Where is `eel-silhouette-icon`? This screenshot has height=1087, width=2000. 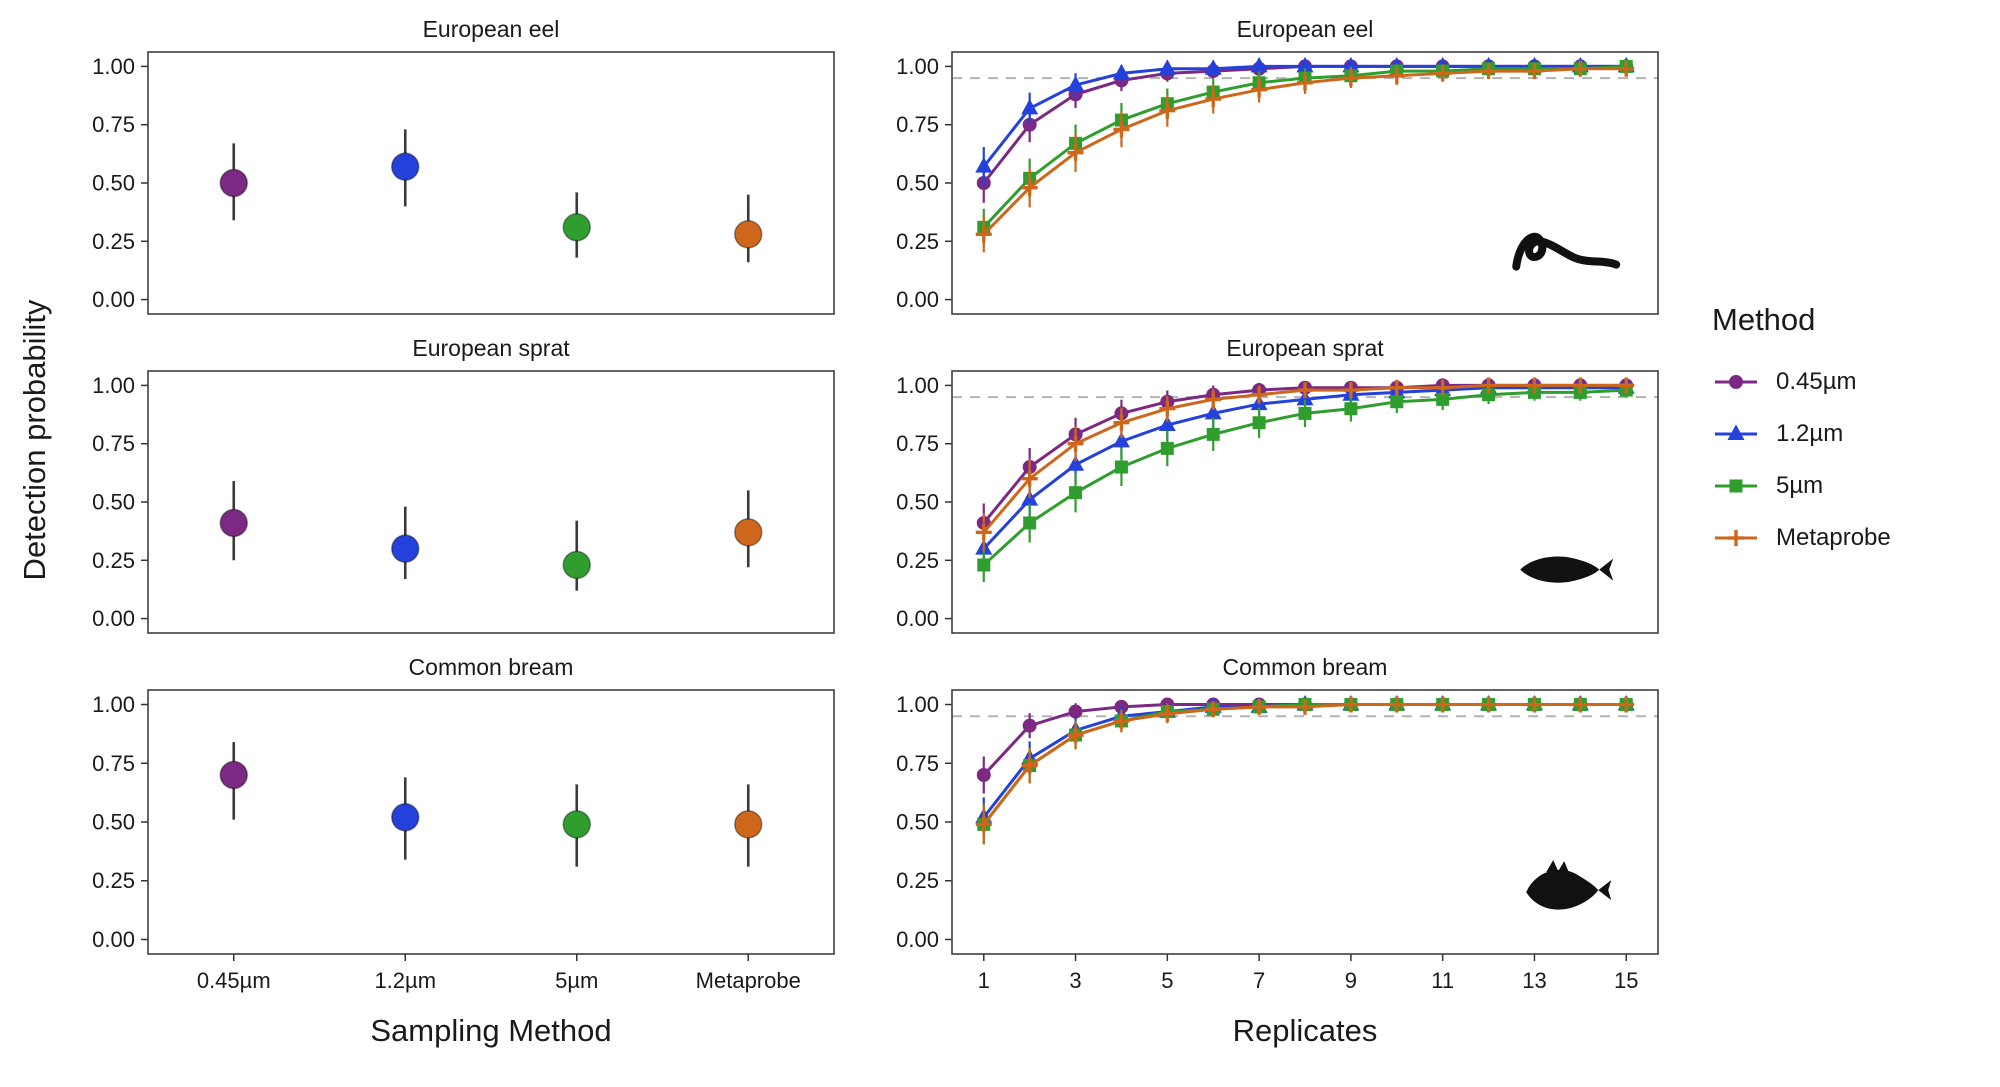
eel-silhouette-icon is located at coordinates (1566, 251).